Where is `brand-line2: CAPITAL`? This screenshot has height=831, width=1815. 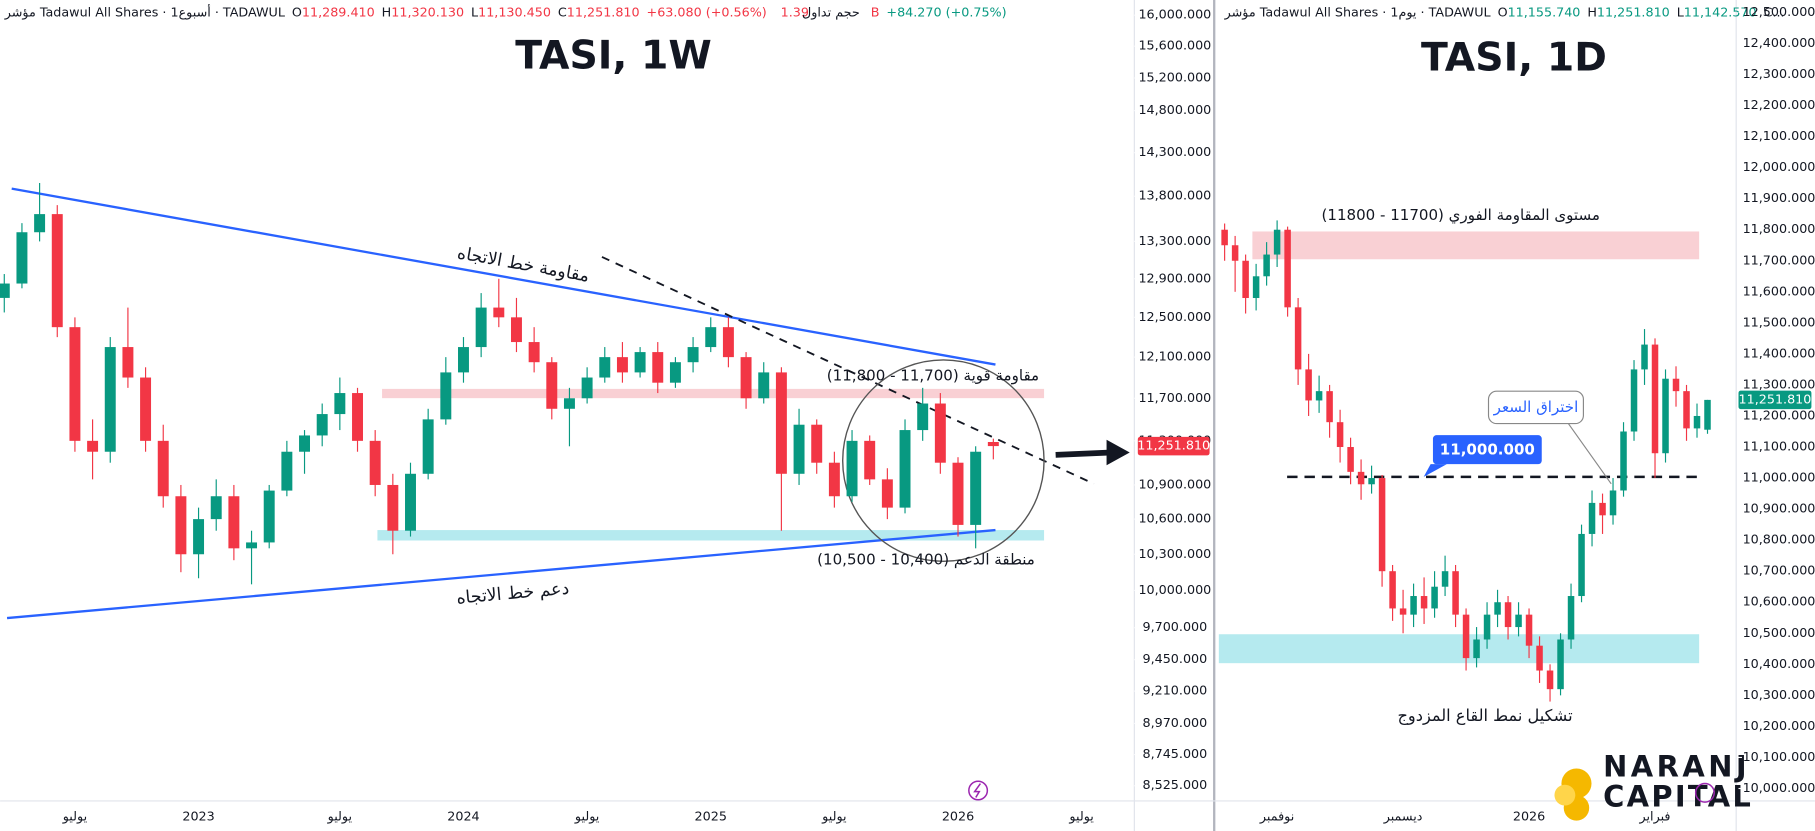 brand-line2: CAPITAL is located at coordinates (1678, 797).